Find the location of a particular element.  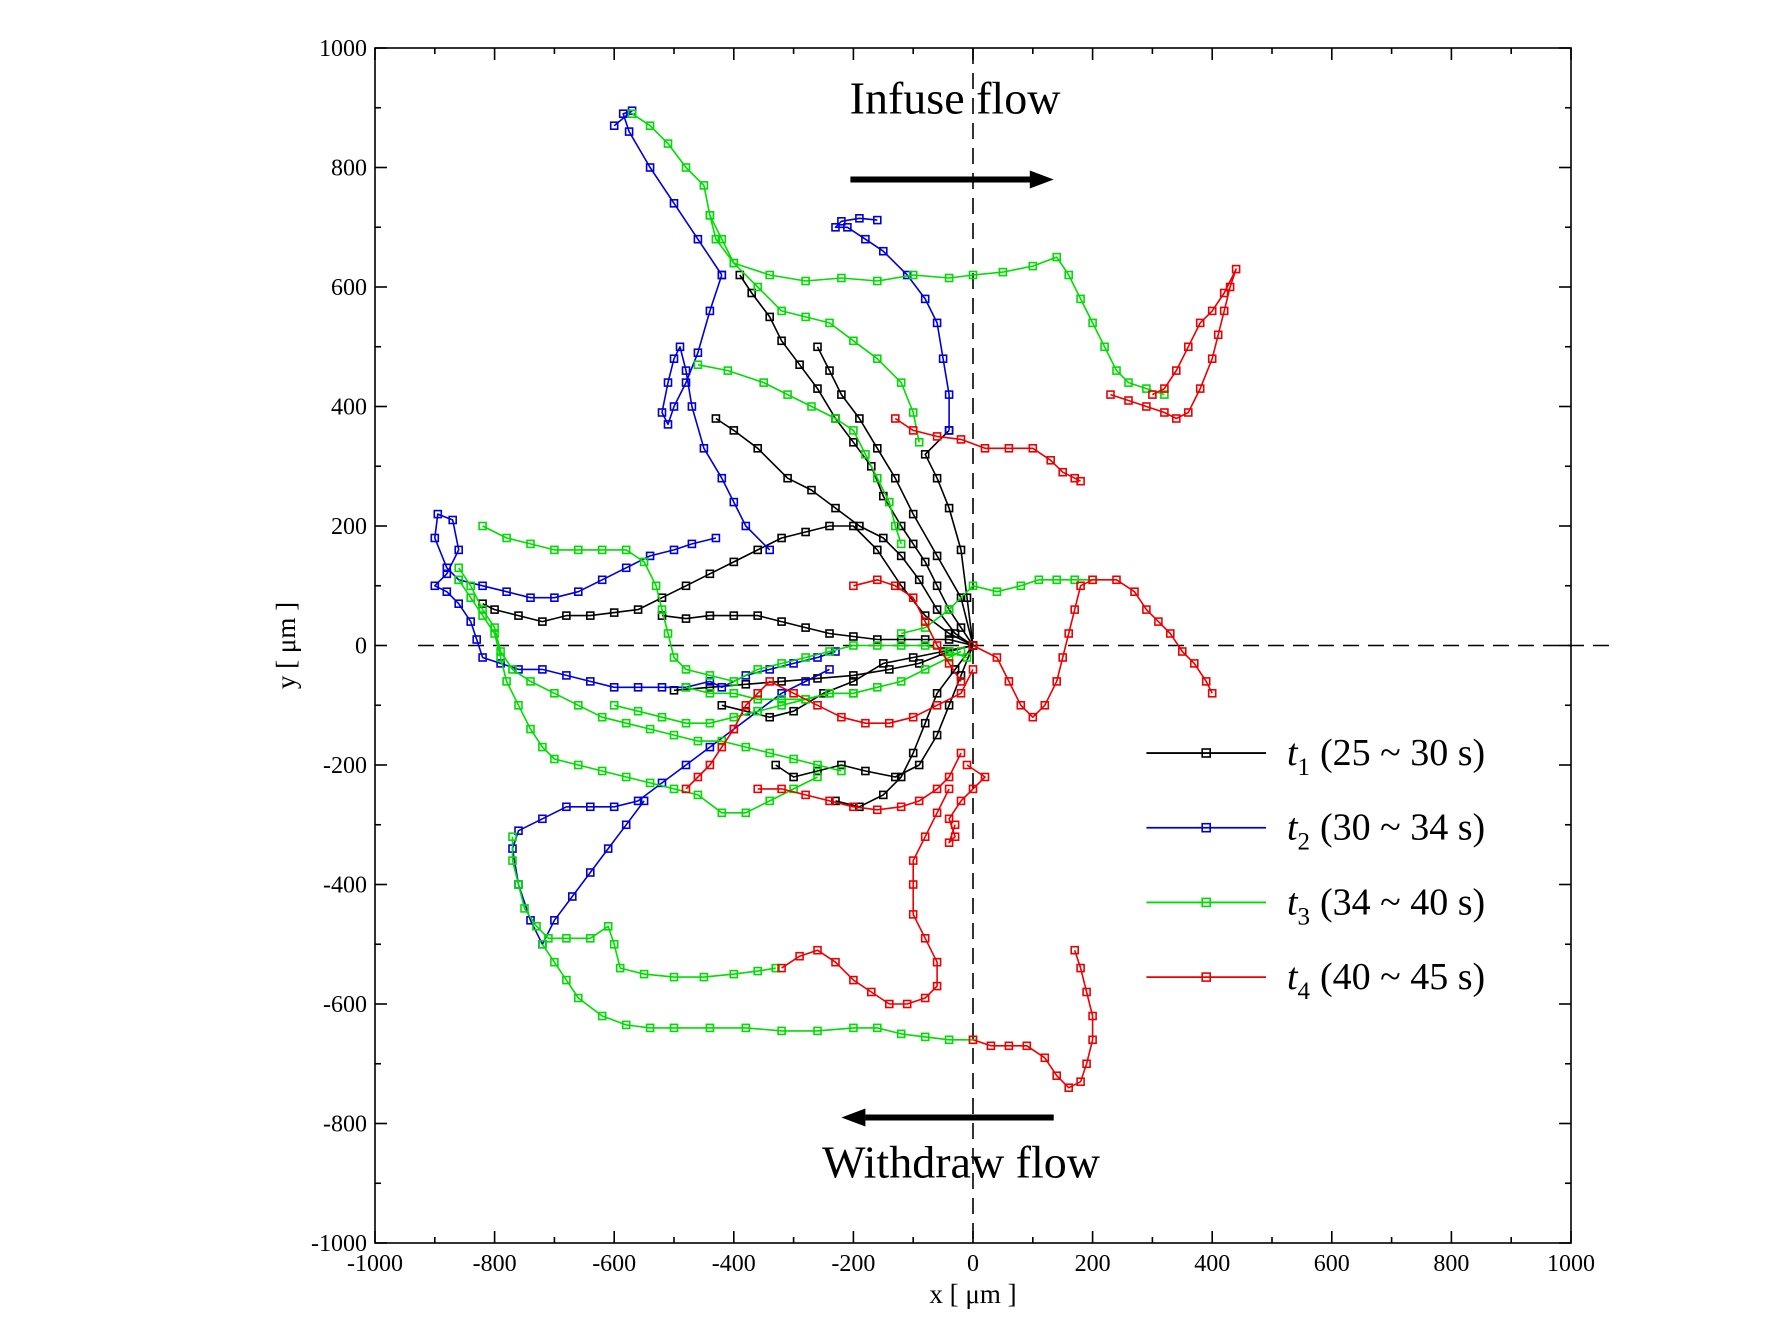

x-tick-label: -200 is located at coordinates (853, 1264).